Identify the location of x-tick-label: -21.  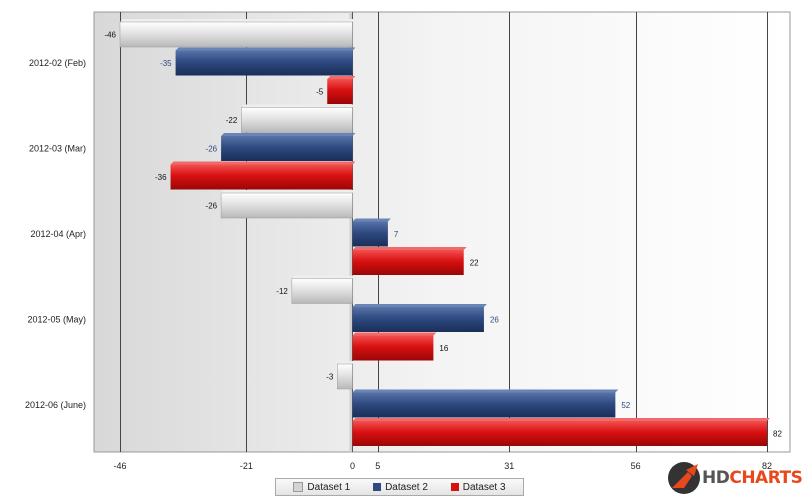
(246, 466).